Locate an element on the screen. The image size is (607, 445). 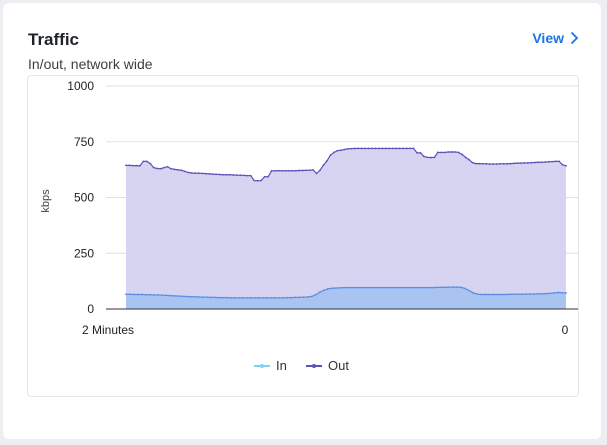
in-series-area is located at coordinates (346, 298).